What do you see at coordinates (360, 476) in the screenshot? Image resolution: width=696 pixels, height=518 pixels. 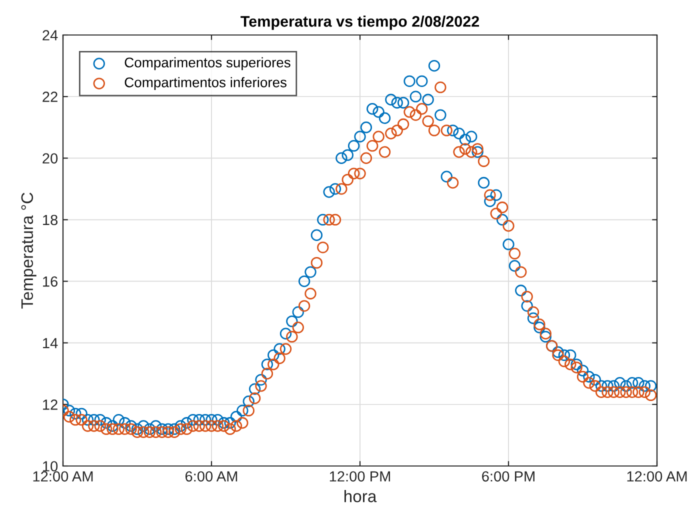 I see `x-tick-label: 12:00 PM` at bounding box center [360, 476].